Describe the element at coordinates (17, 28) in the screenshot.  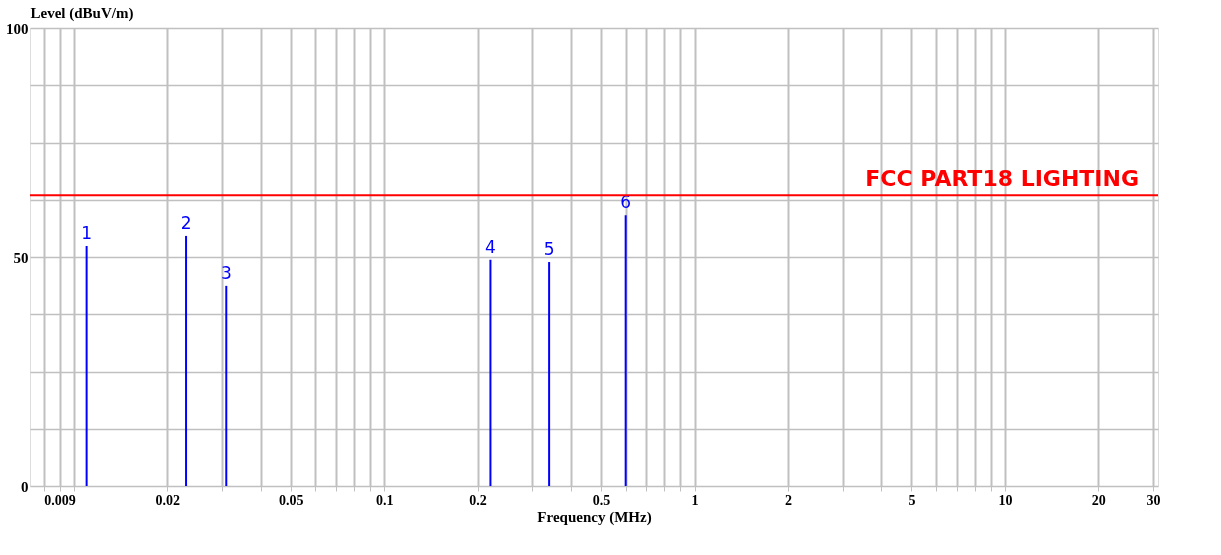
I see `y-tick-label: 100` at that location.